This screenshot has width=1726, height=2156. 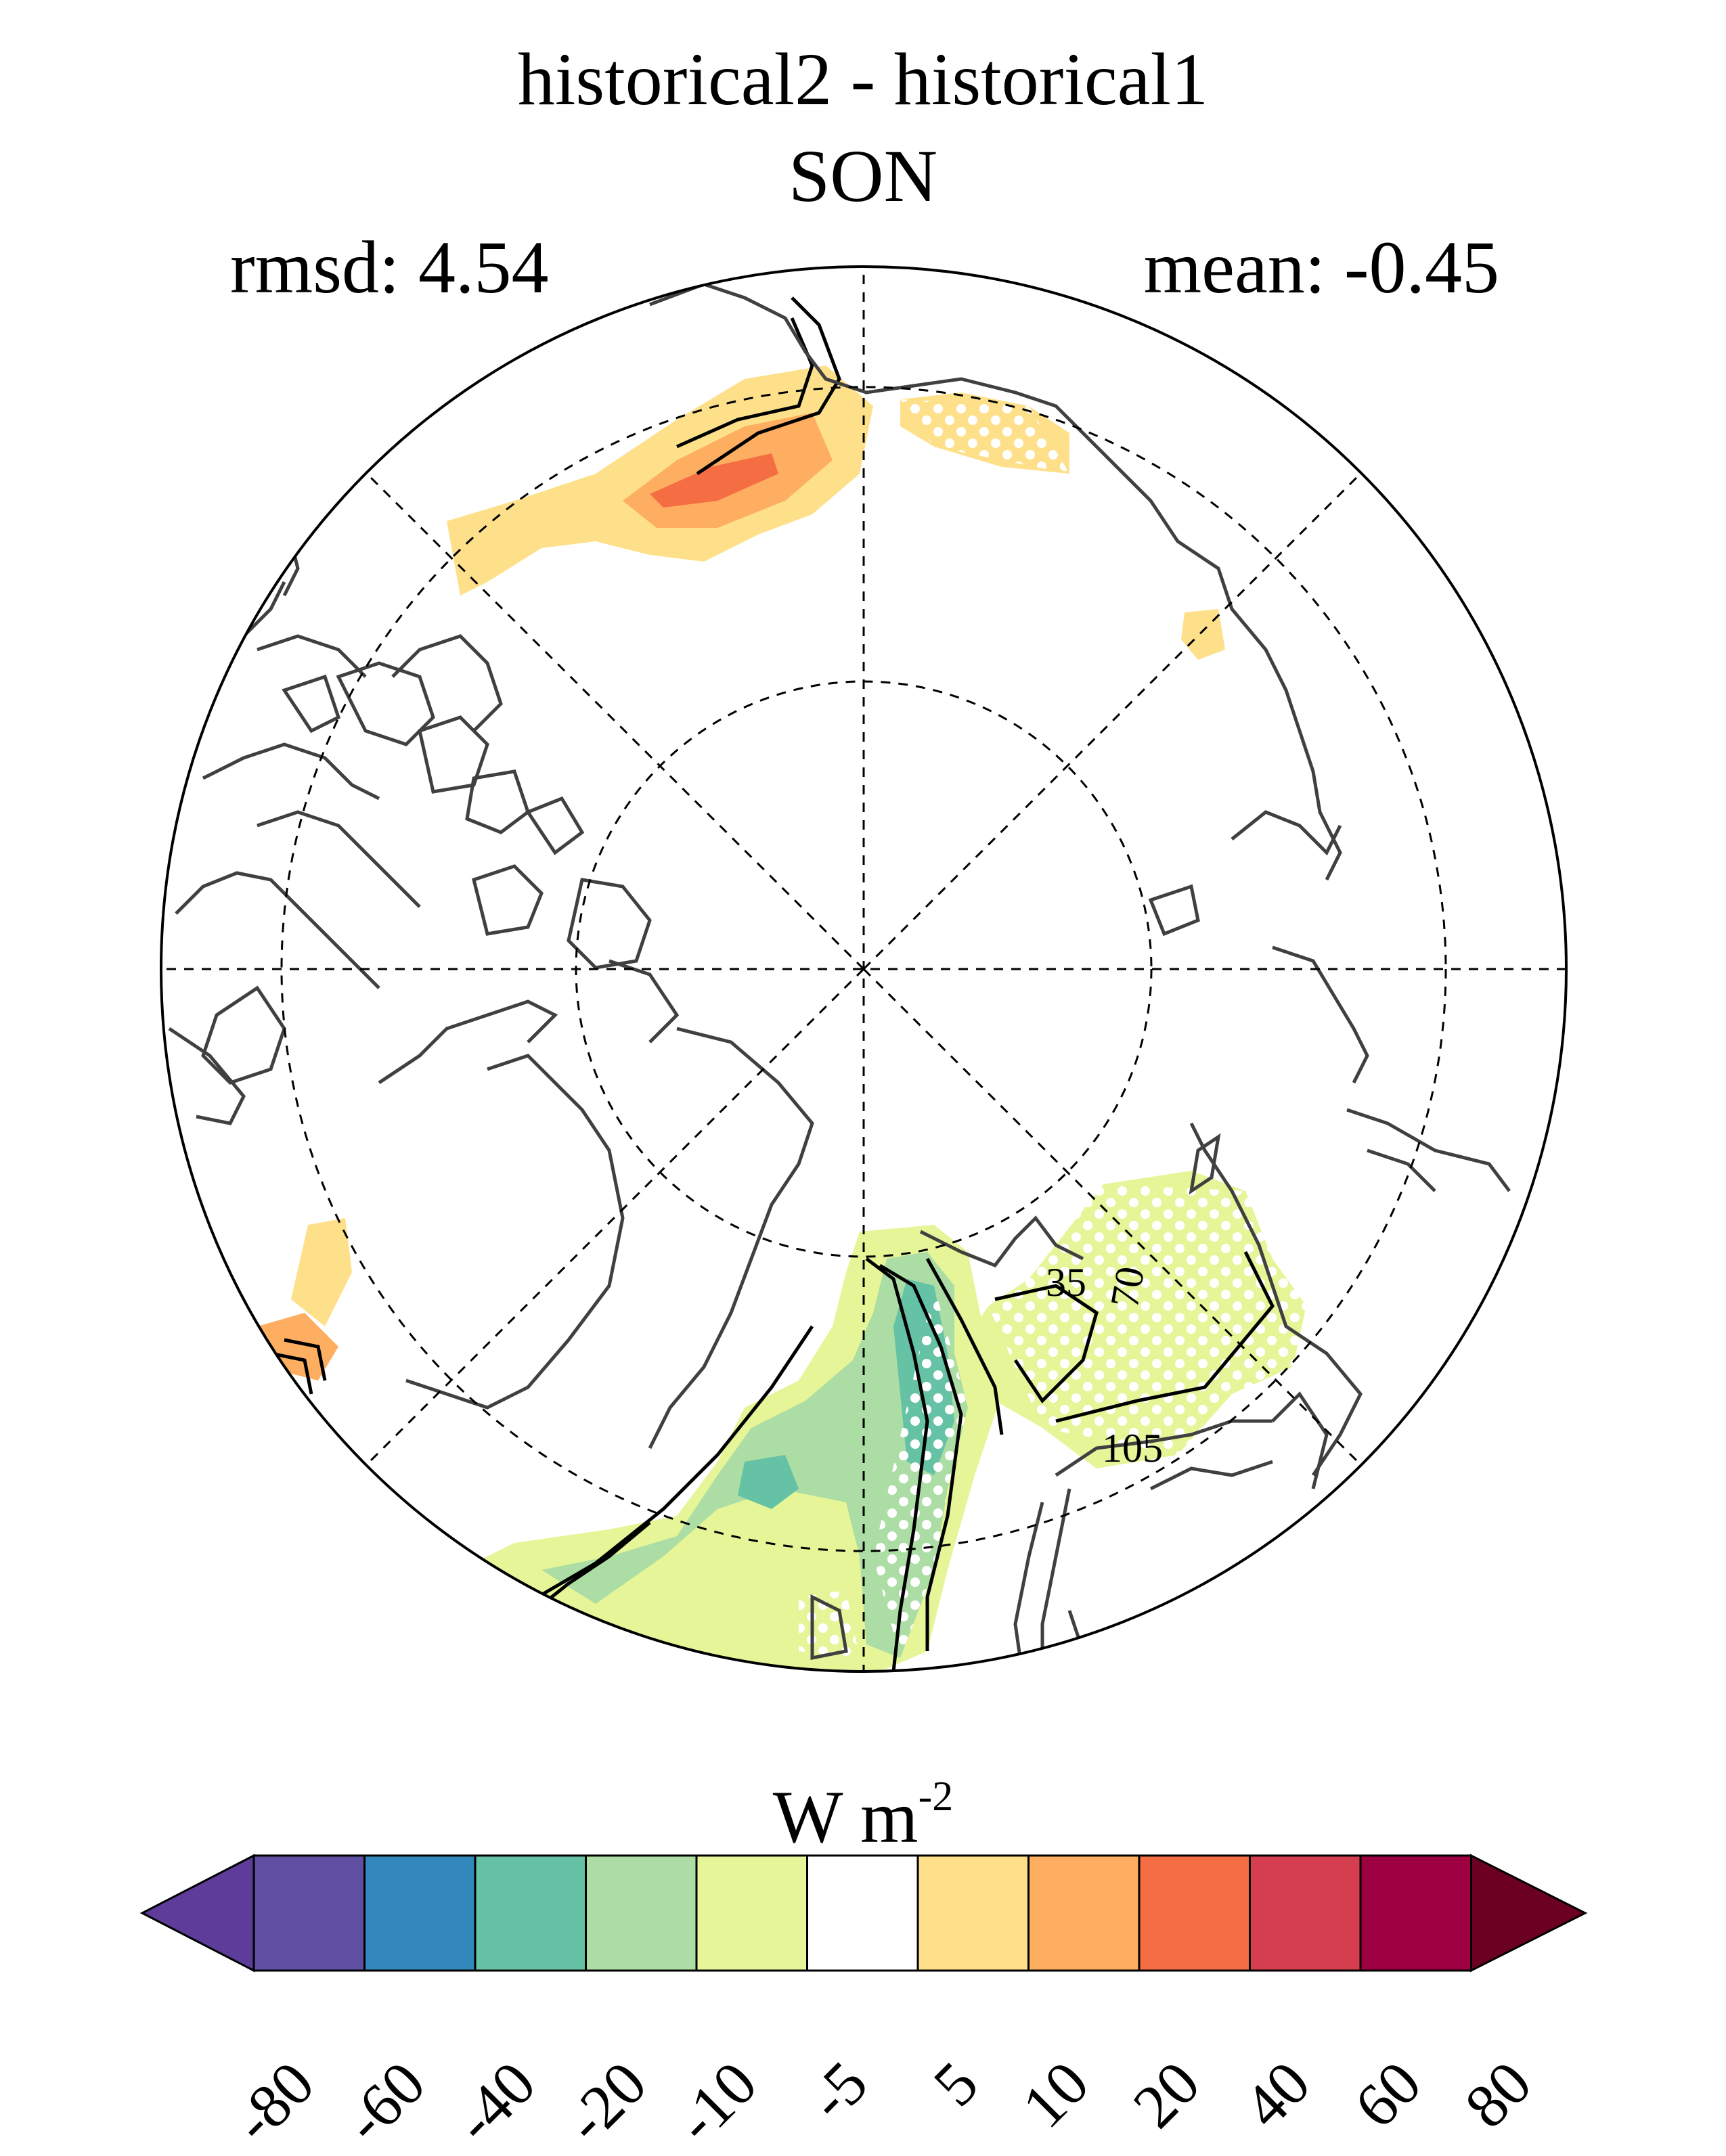 I want to click on units-base: W m, so click(x=845, y=1817).